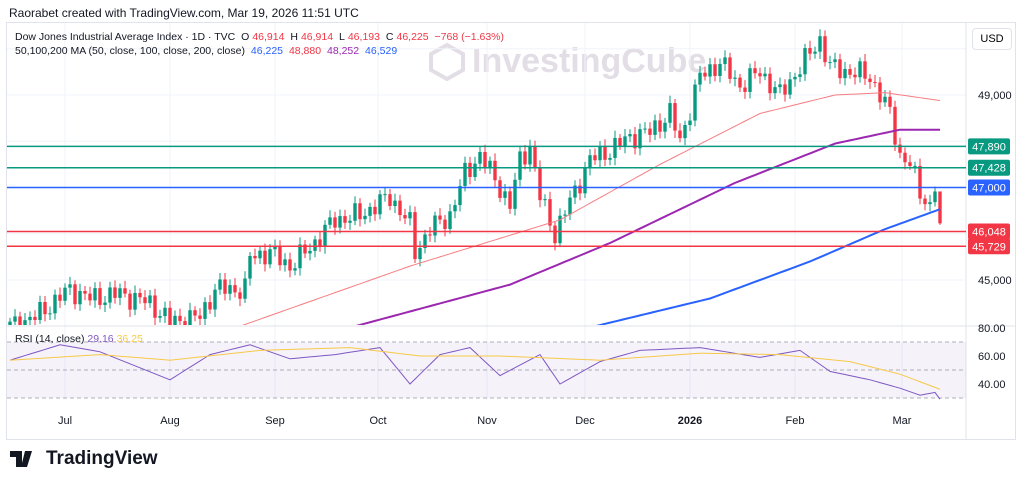 The height and width of the screenshot is (484, 1024). I want to click on price-tick-label: 45,000, so click(995, 281).